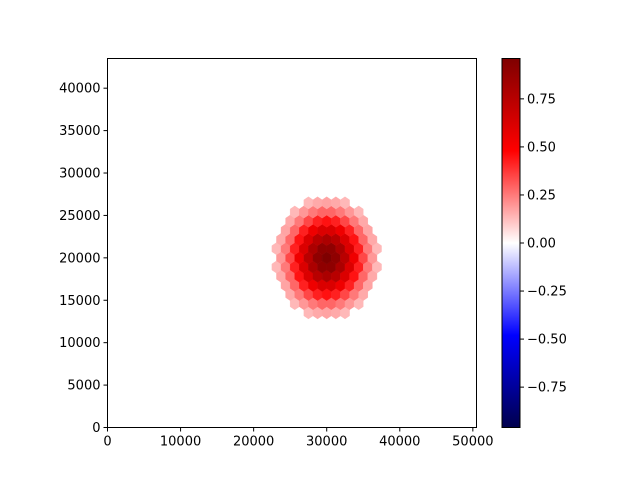  I want to click on colorbar-tick-label: 0.00, so click(541, 244).